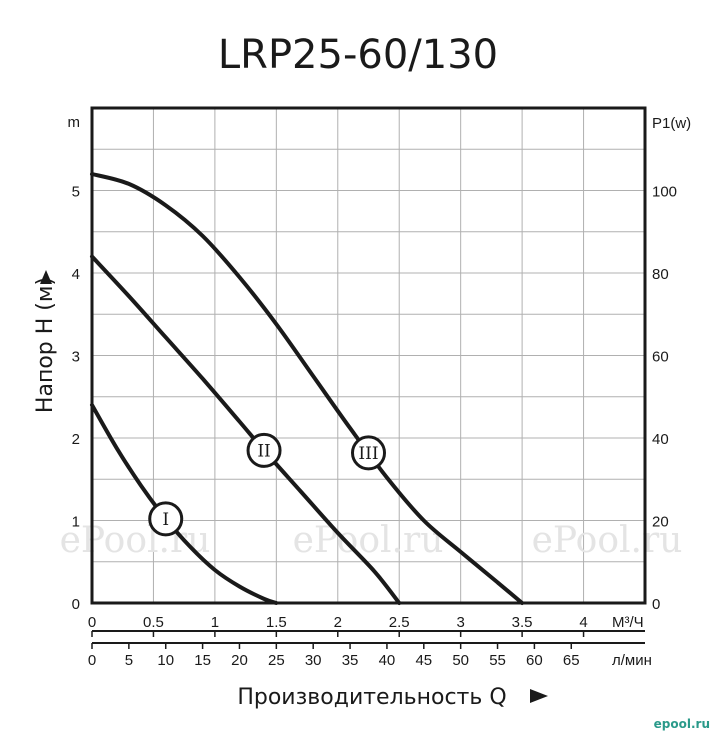 This screenshot has width=717, height=735. Describe the element at coordinates (276, 660) in the screenshot. I see `x-tick-label-lmin: 25` at that location.